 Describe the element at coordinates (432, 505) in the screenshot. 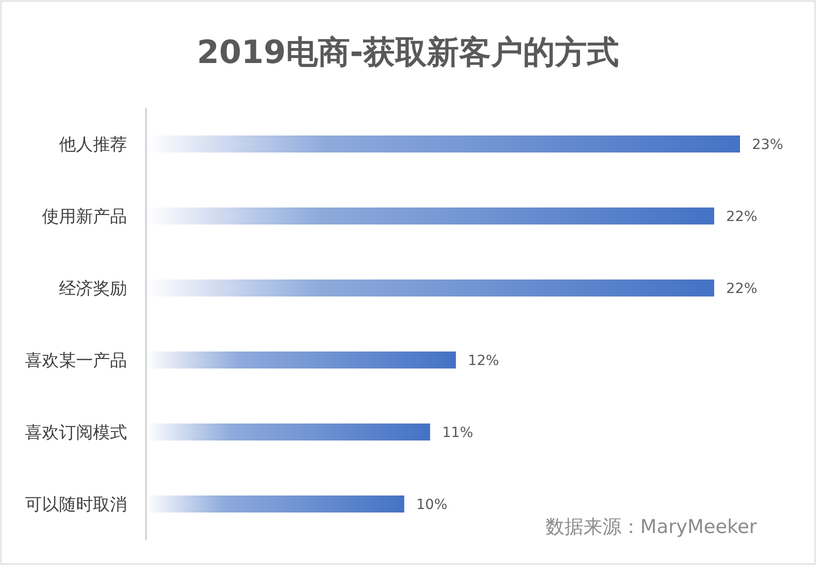

I see `data-label: 10%` at that location.